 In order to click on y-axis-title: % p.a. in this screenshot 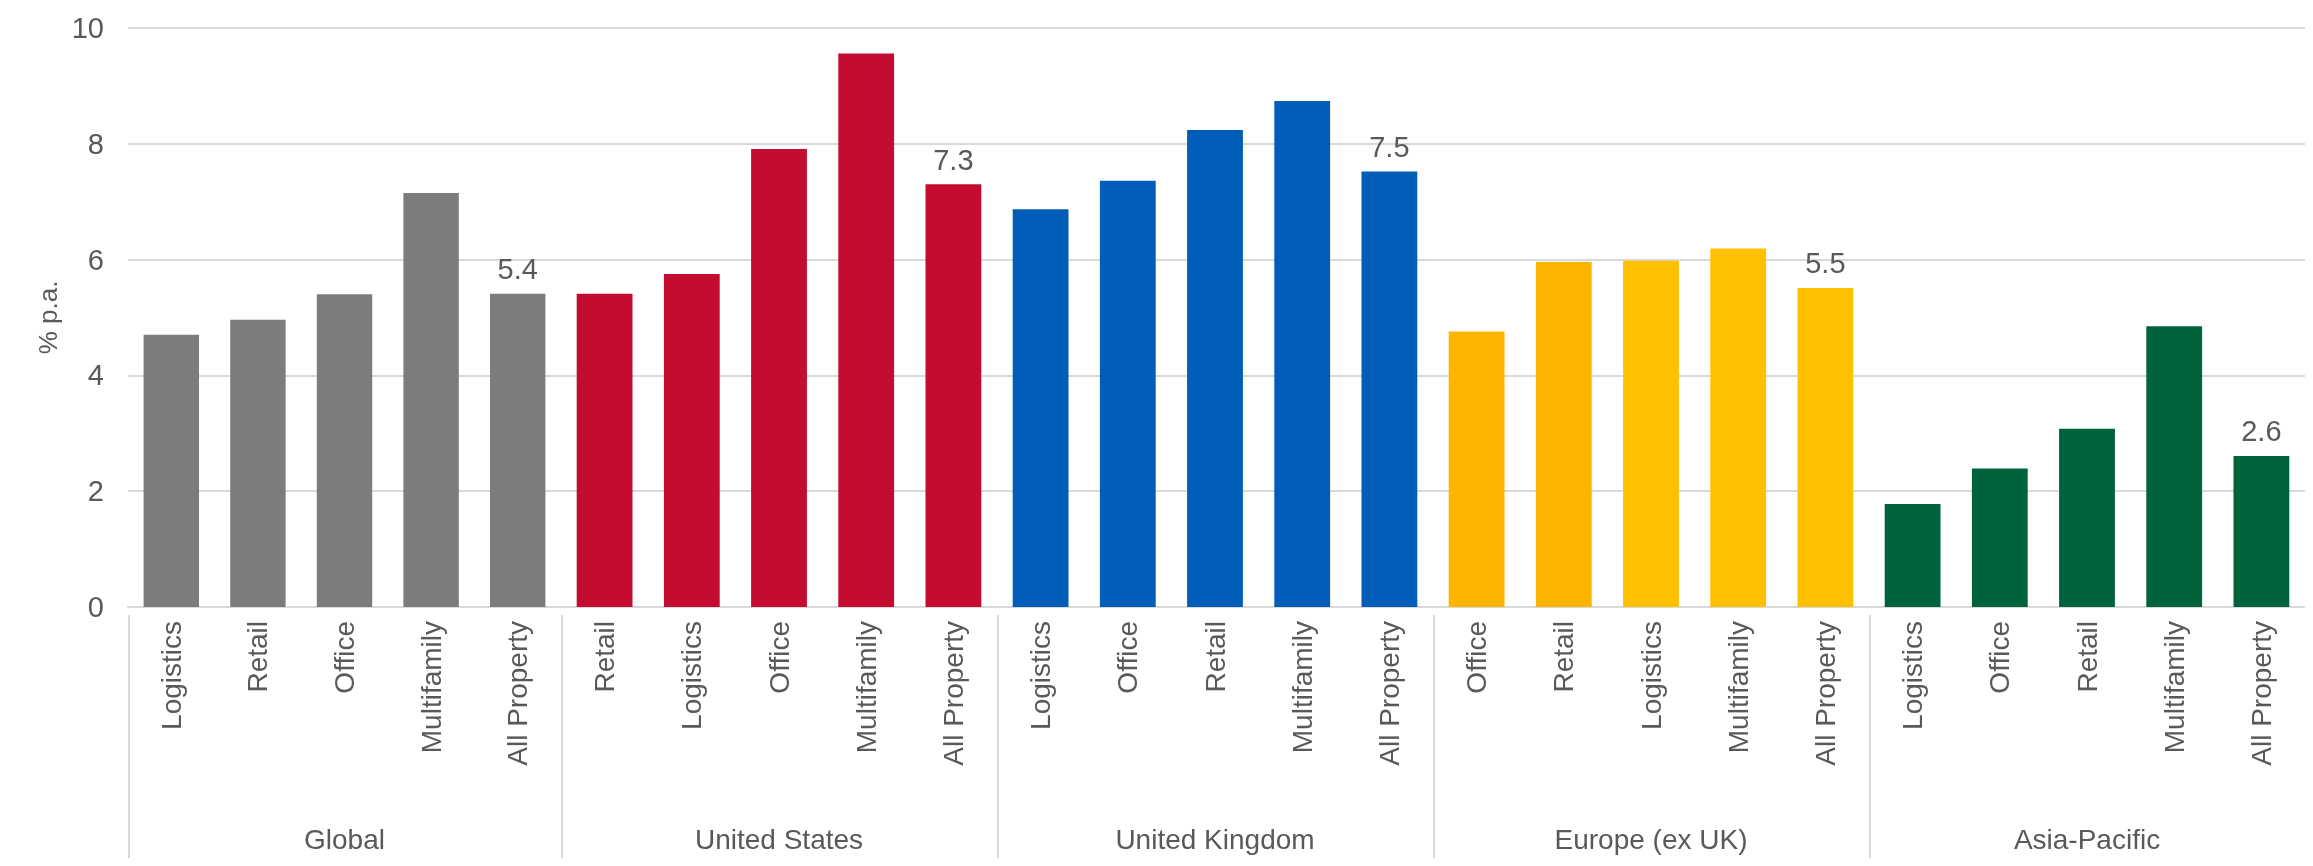, I will do `click(47, 317)`.